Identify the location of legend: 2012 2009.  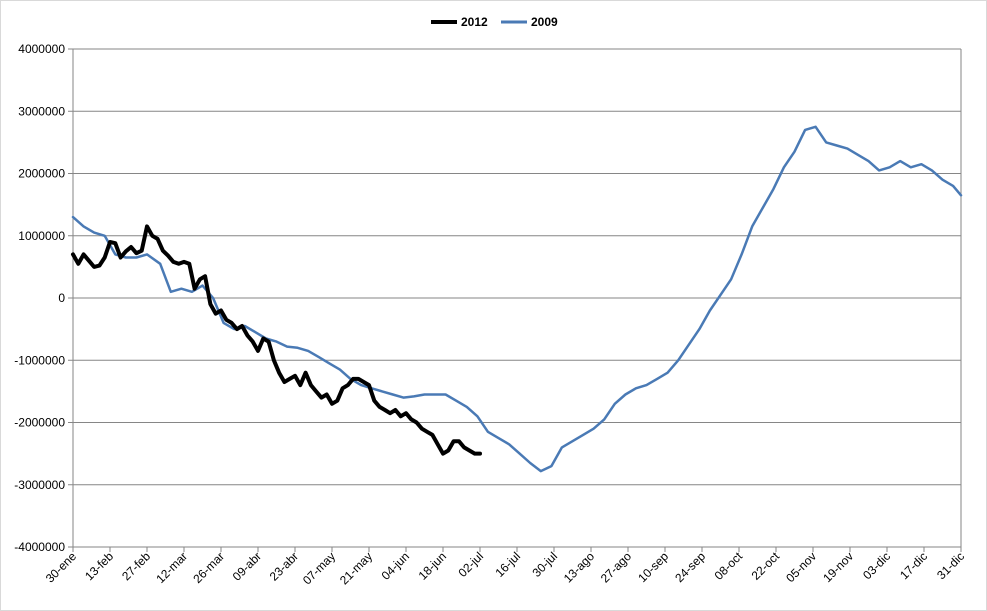
(494, 22).